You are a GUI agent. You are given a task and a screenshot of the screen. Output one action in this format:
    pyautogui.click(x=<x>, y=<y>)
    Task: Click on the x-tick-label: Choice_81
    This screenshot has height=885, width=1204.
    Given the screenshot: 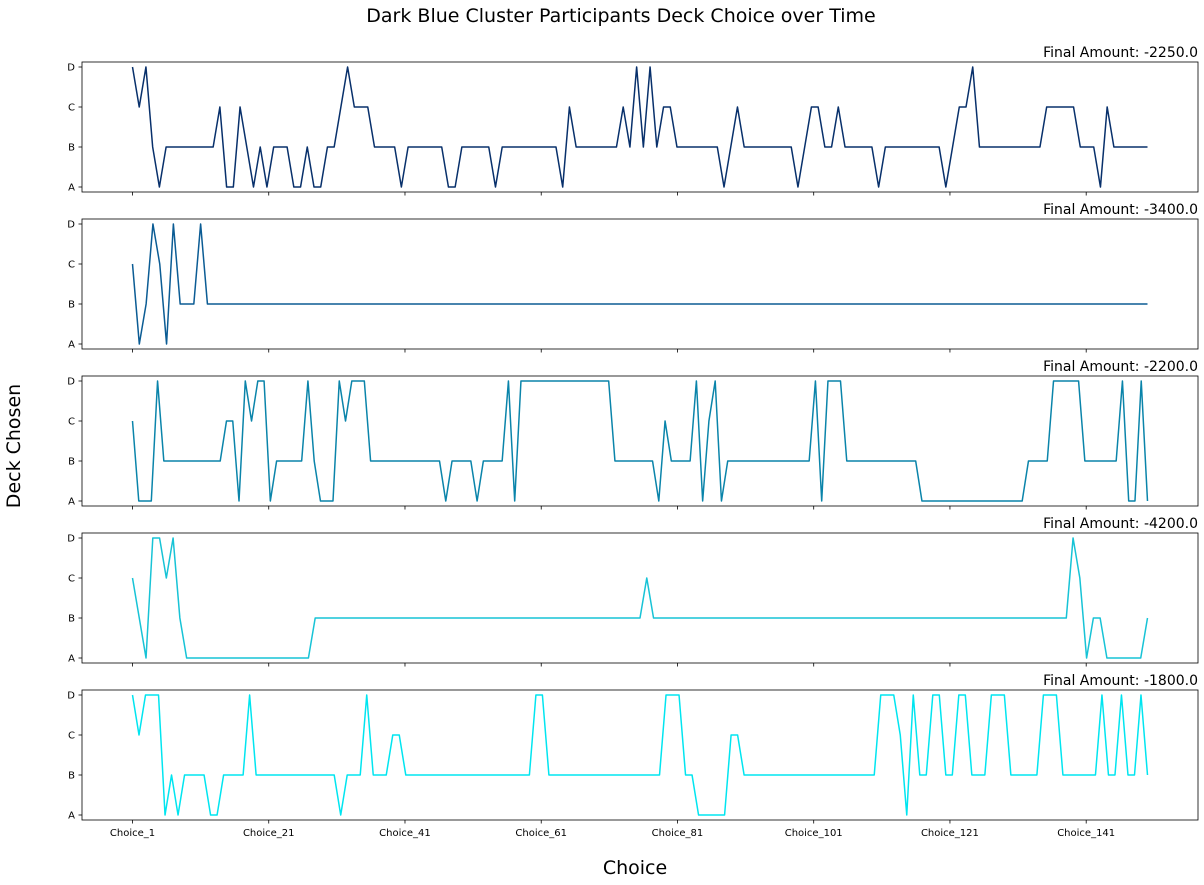 What is the action you would take?
    pyautogui.click(x=678, y=833)
    